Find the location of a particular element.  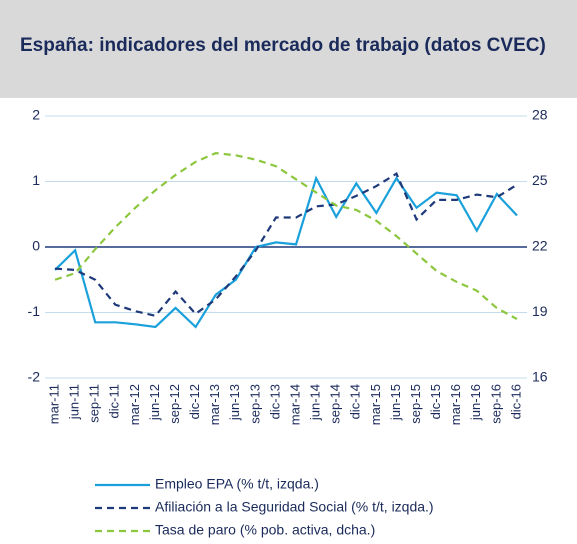

y-tick-label: 2 is located at coordinates (36, 115).